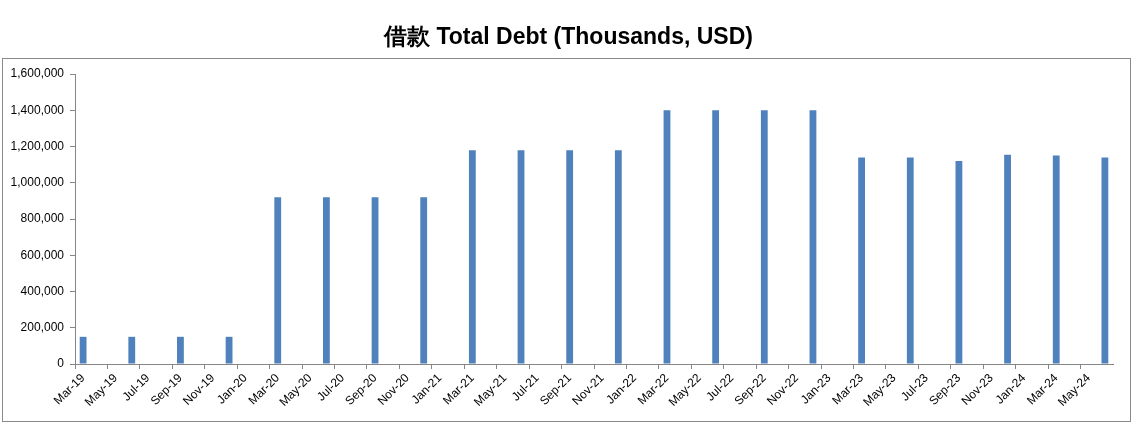 The width and height of the screenshot is (1137, 427). Describe the element at coordinates (37, 73) in the screenshot. I see `y-tick-label: 1,600,000` at that location.